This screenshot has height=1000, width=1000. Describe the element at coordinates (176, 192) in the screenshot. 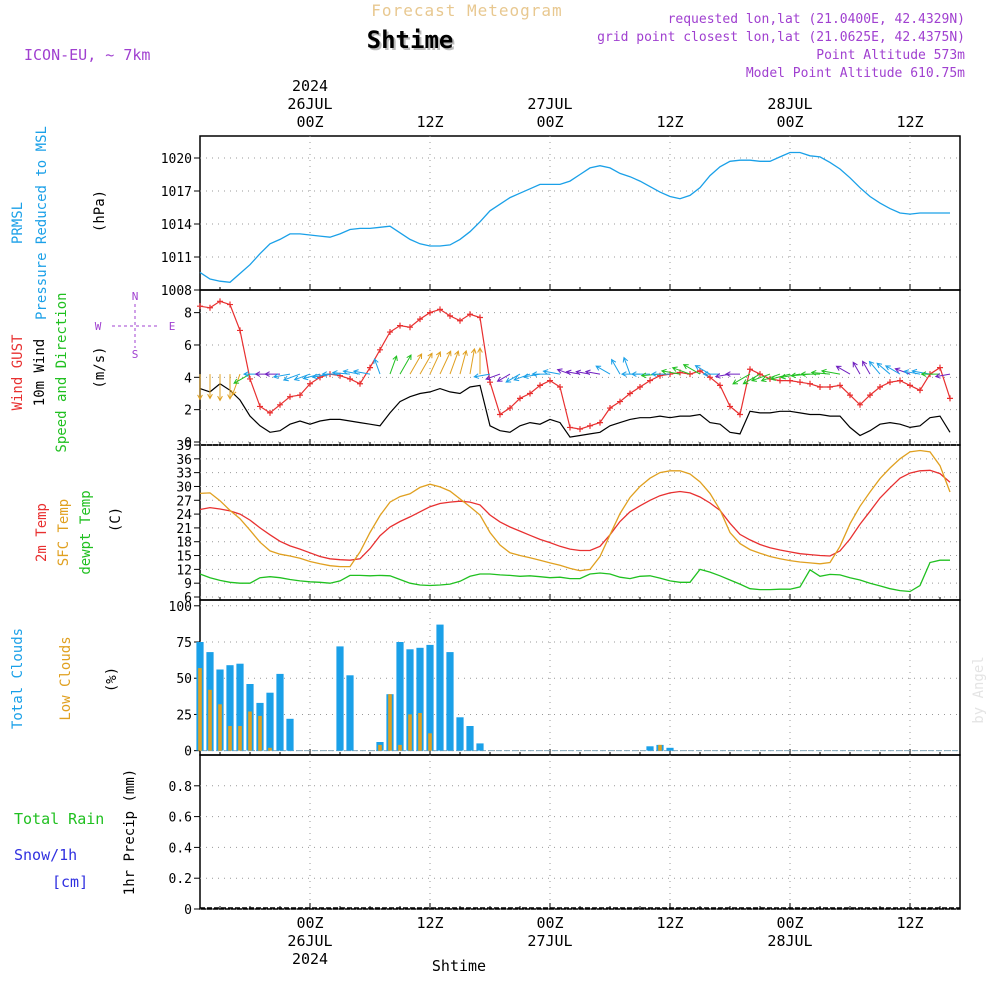

I see `y-tick-label: 1017` at that location.